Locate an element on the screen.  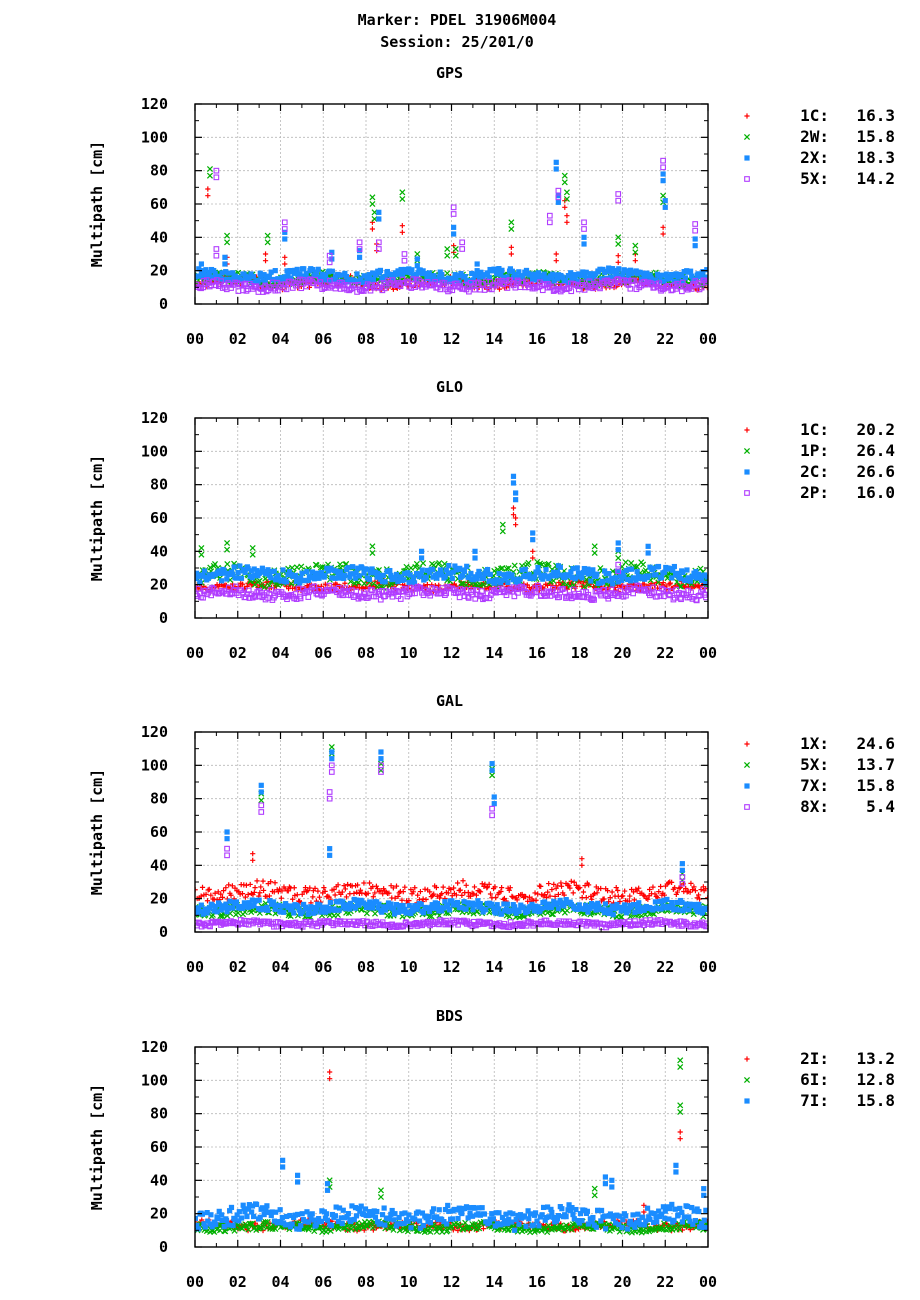
points-gps is located at coordinates (451, 226).